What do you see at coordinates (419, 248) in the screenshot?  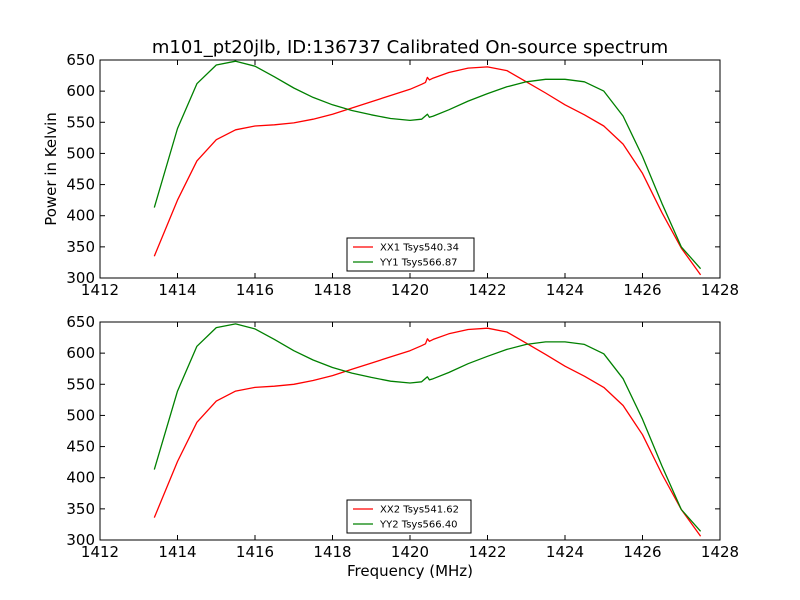 I see `legend-entry: XX1 Tsys540.34` at bounding box center [419, 248].